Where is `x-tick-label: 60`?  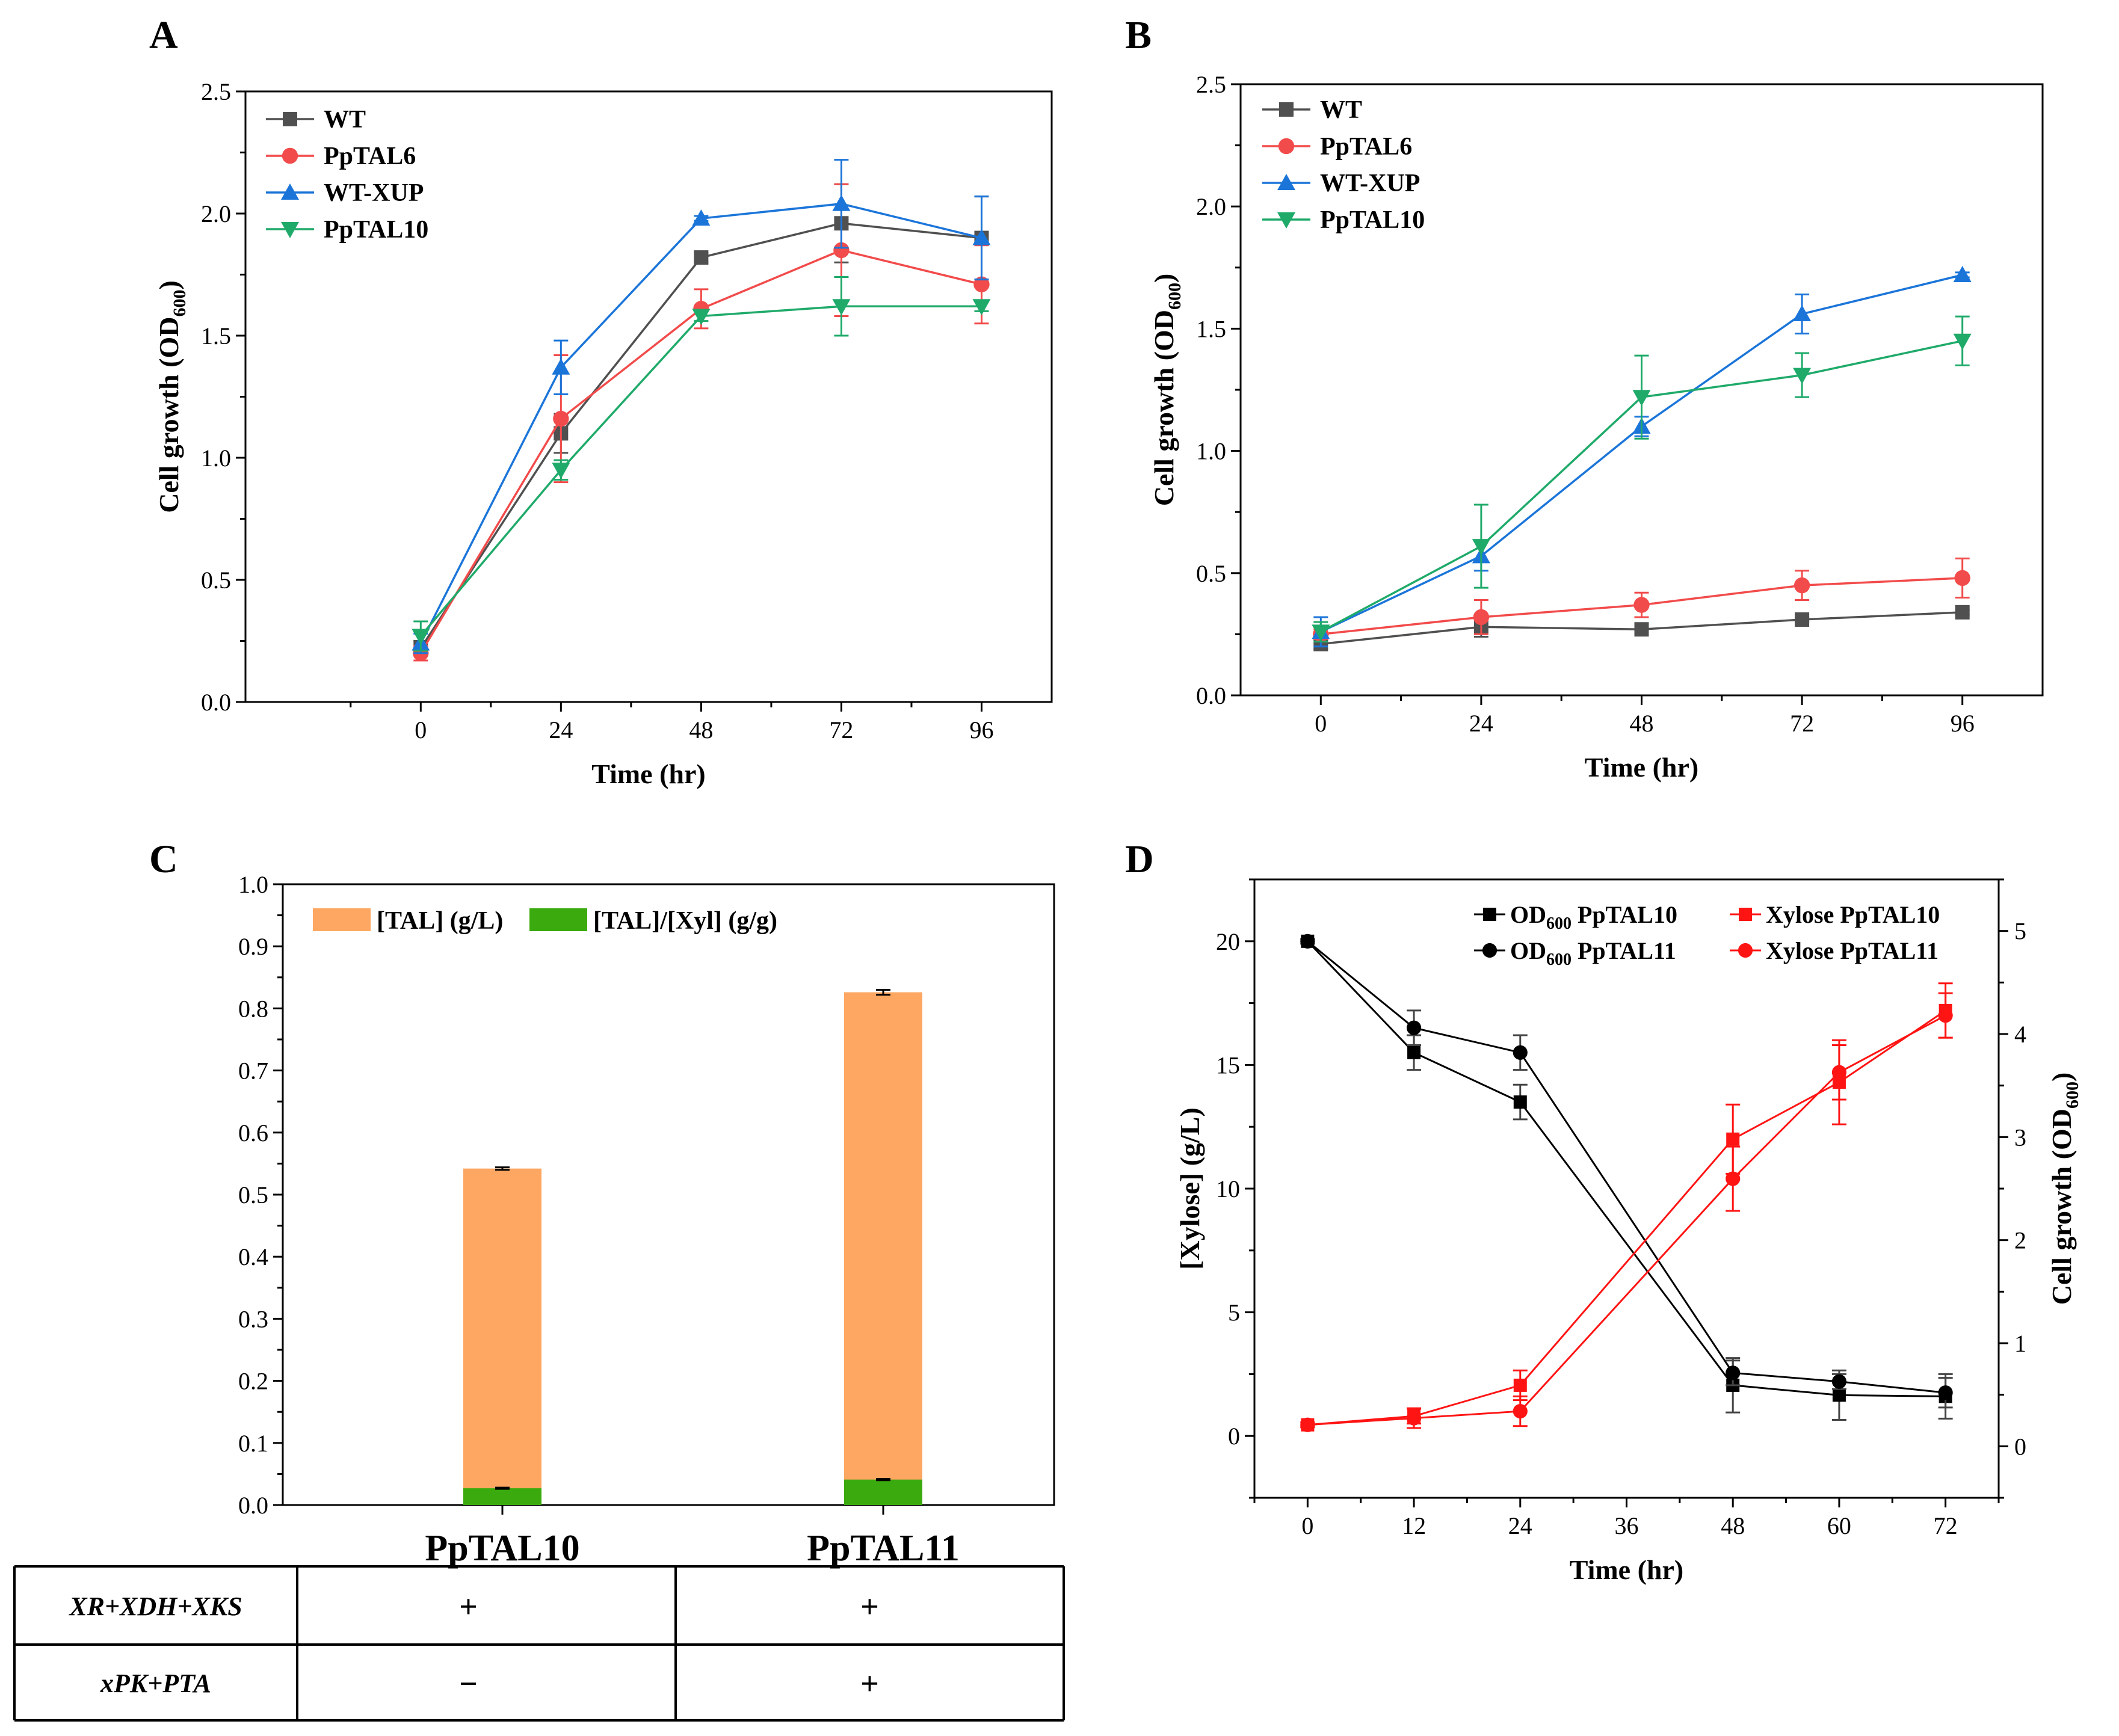
x-tick-label: 60 is located at coordinates (1839, 1526).